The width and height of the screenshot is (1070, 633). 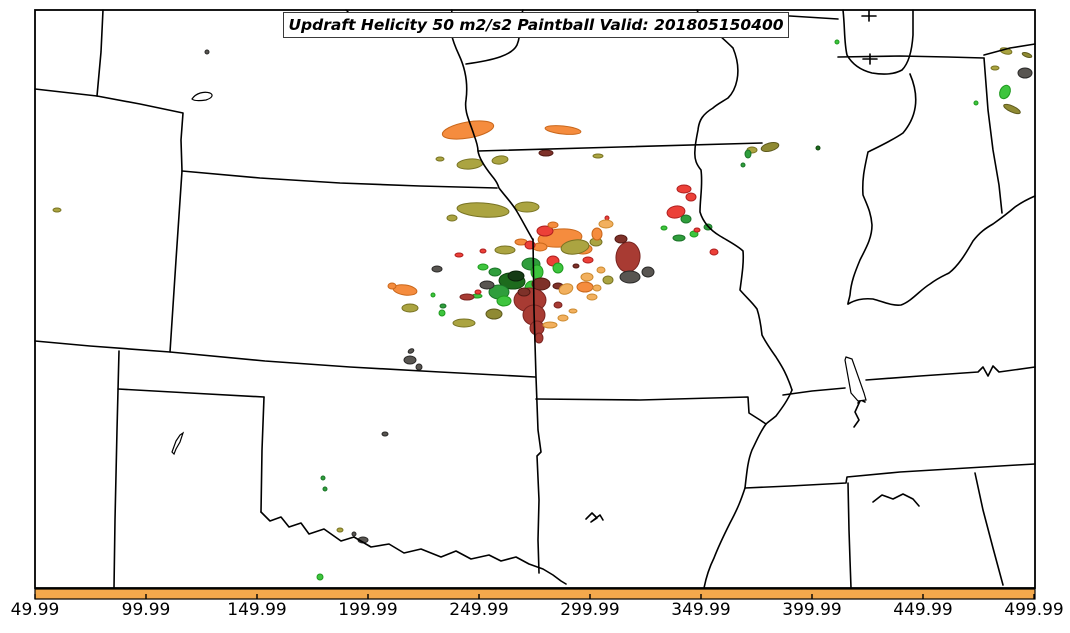 I want to click on thirty-seventh-parallel-border, so click(x=285, y=359).